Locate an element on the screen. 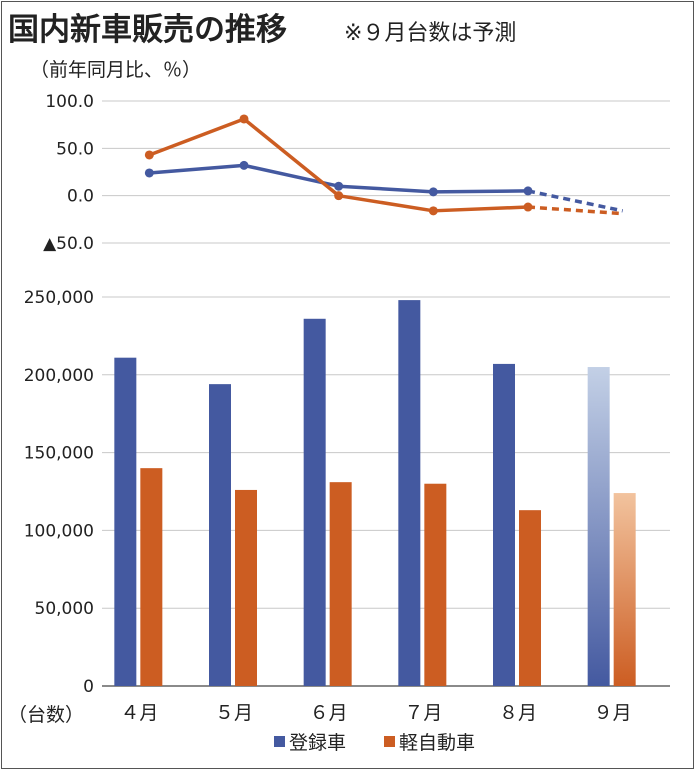 This screenshot has width=695, height=770. category-label: ７月 is located at coordinates (423, 713).